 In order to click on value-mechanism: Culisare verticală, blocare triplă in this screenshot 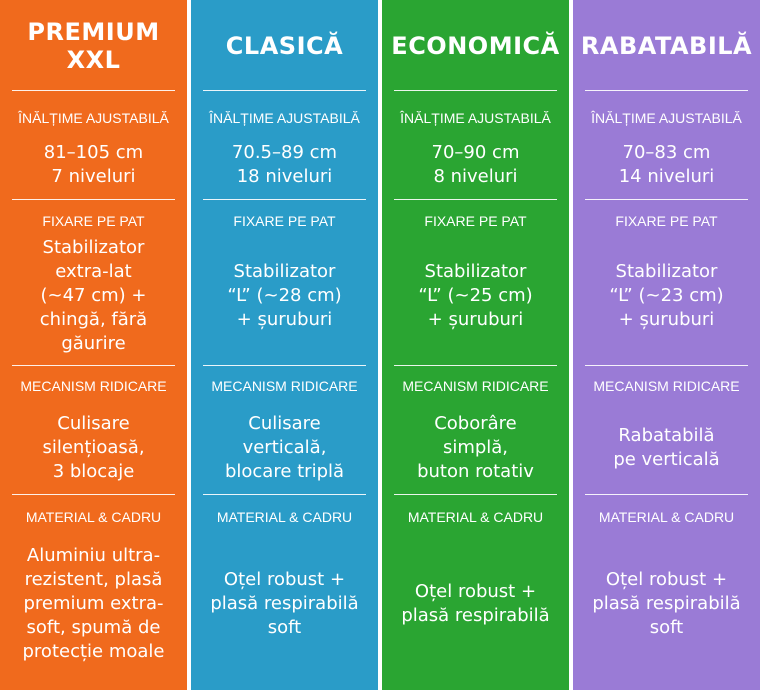, I will do `click(284, 447)`.